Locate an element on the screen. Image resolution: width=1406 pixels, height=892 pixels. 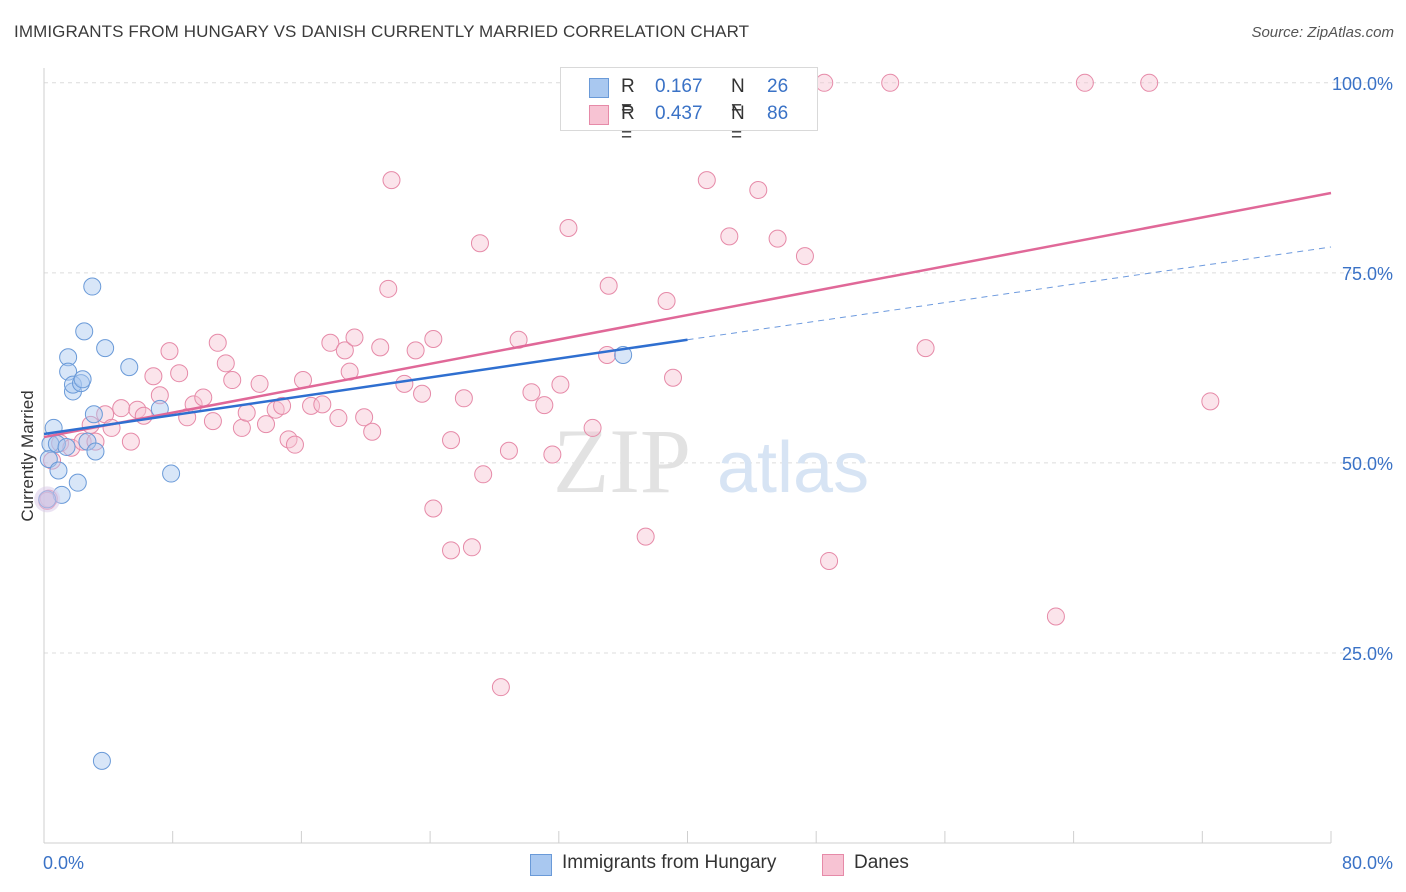
x-tick-label: 0.0% is located at coordinates (63, 863).